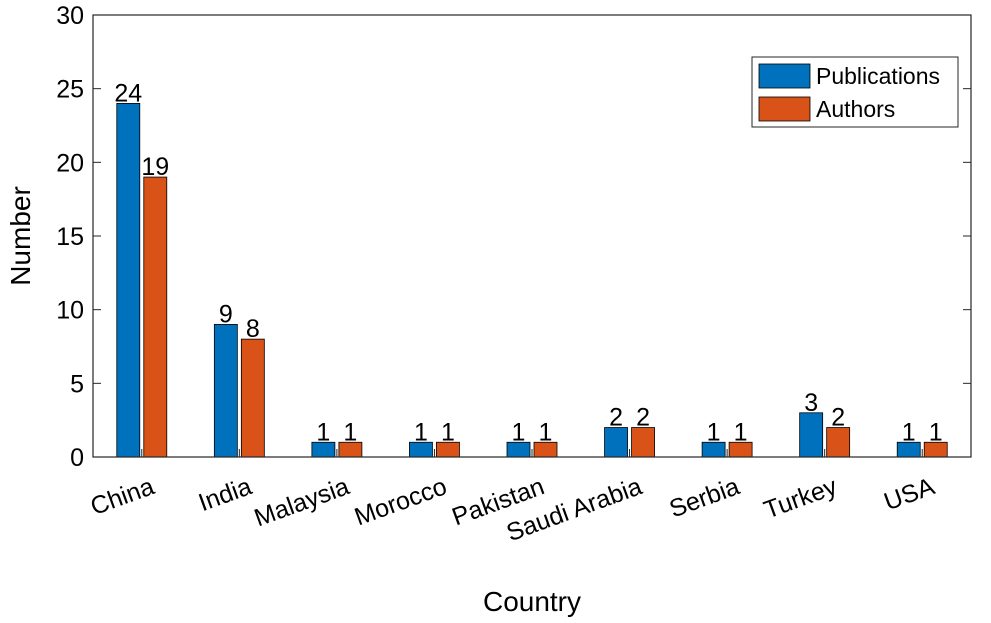 This screenshot has height=623, width=991. What do you see at coordinates (909, 494) in the screenshot?
I see `x-tick-label-usa: USA` at bounding box center [909, 494].